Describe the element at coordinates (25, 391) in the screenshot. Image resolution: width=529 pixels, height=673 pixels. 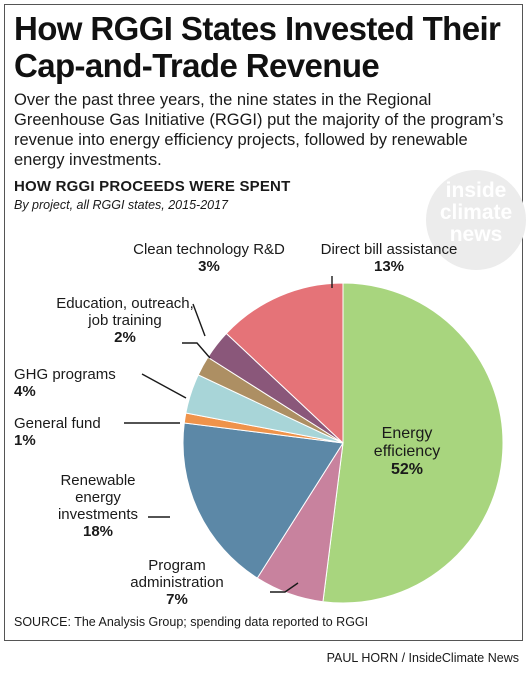
I see `slice-value-ghg-programs: 4%` at that location.